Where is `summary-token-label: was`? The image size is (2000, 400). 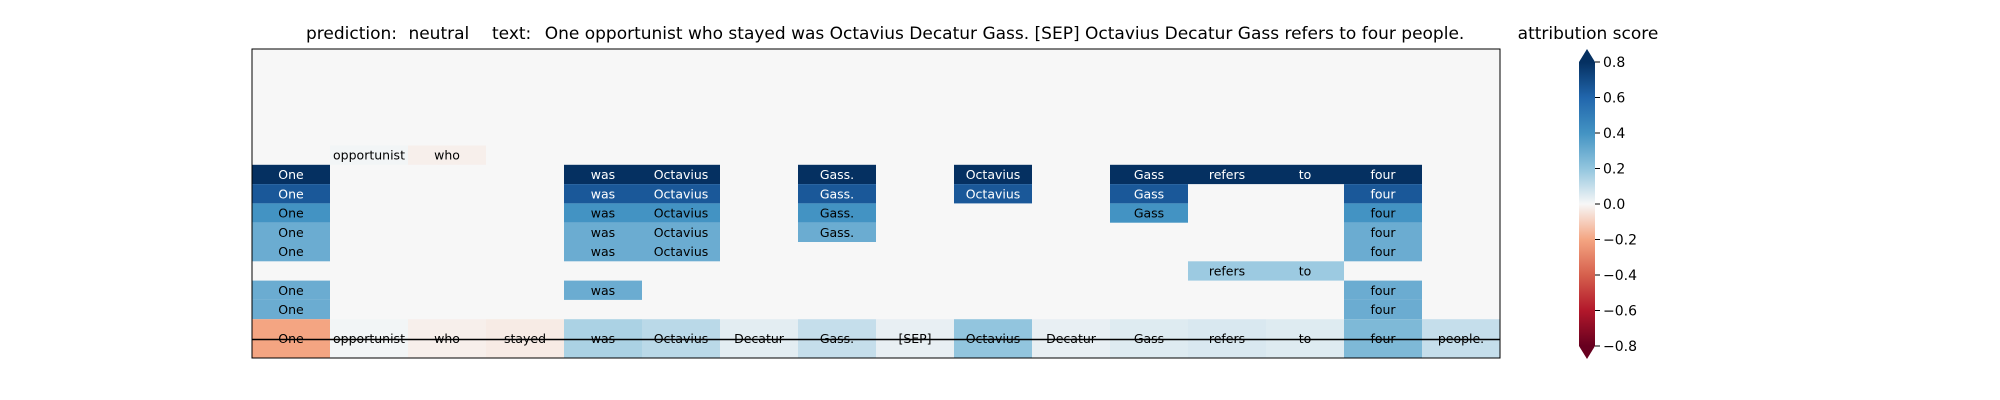
summary-token-label: was is located at coordinates (603, 338).